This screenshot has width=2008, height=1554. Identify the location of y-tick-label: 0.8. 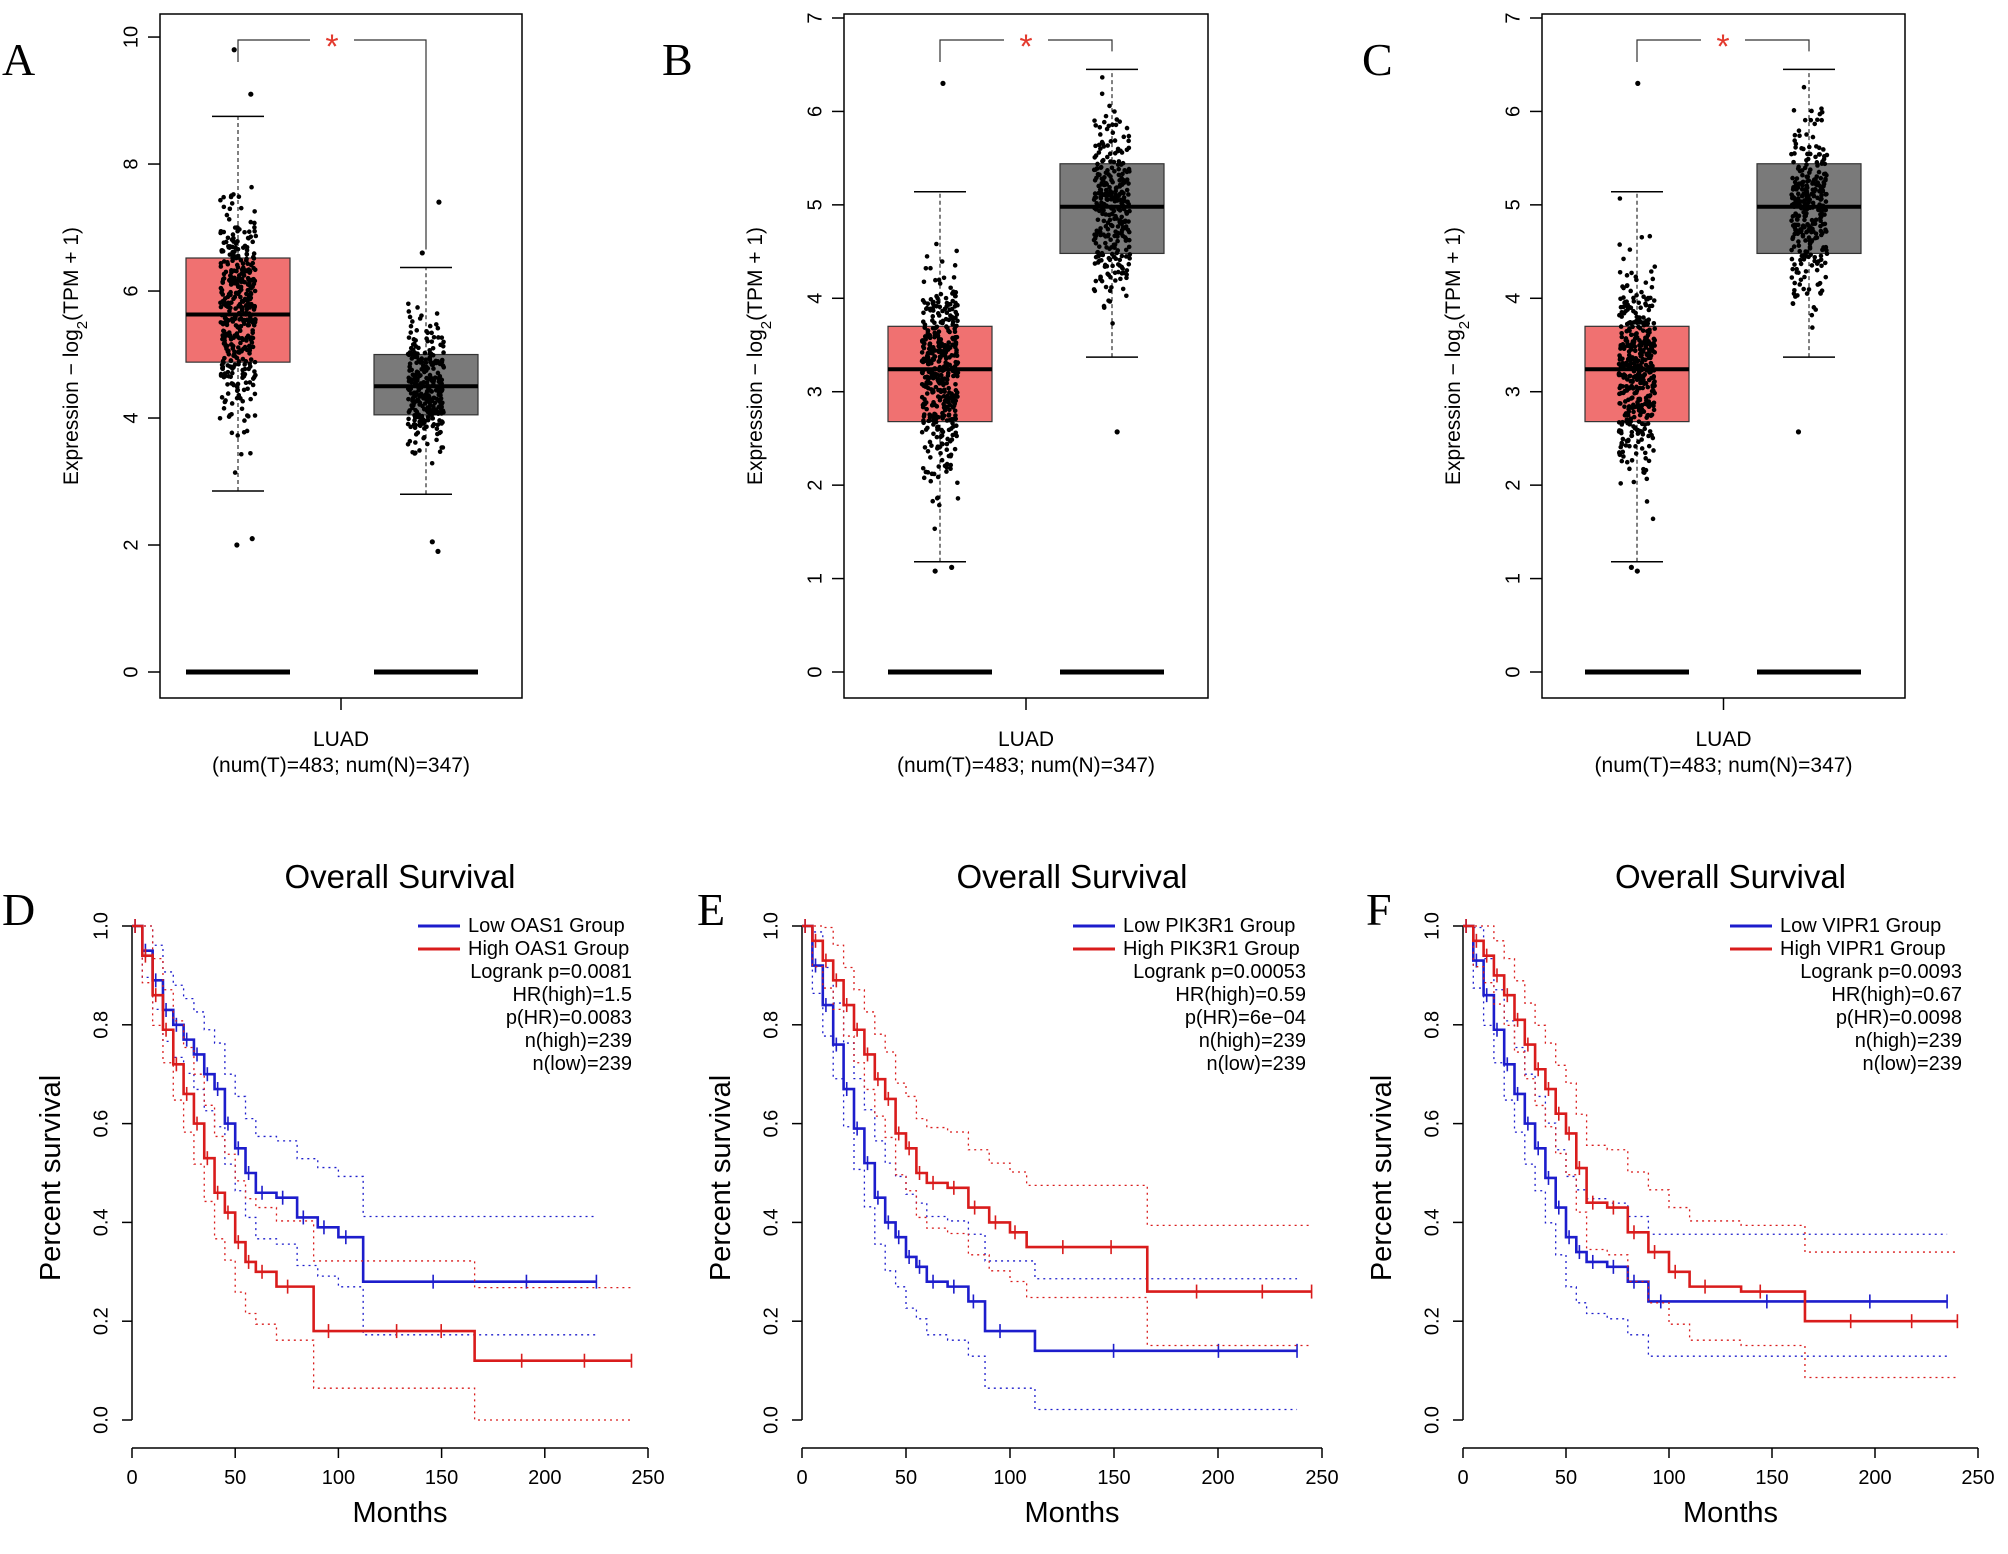
(101, 1025).